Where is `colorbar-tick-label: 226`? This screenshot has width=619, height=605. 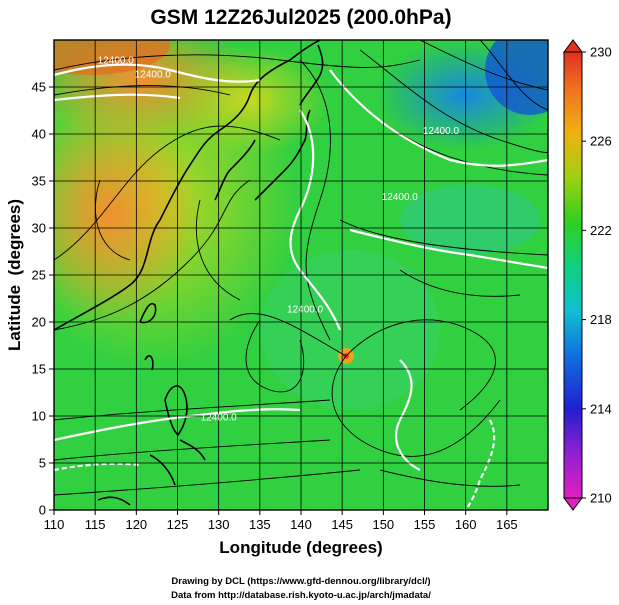 colorbar-tick-label: 226 is located at coordinates (601, 141).